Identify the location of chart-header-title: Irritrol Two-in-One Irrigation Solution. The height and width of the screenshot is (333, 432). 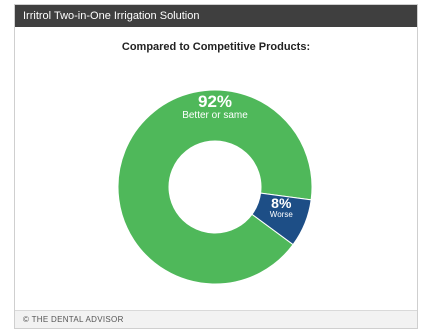
(216, 16).